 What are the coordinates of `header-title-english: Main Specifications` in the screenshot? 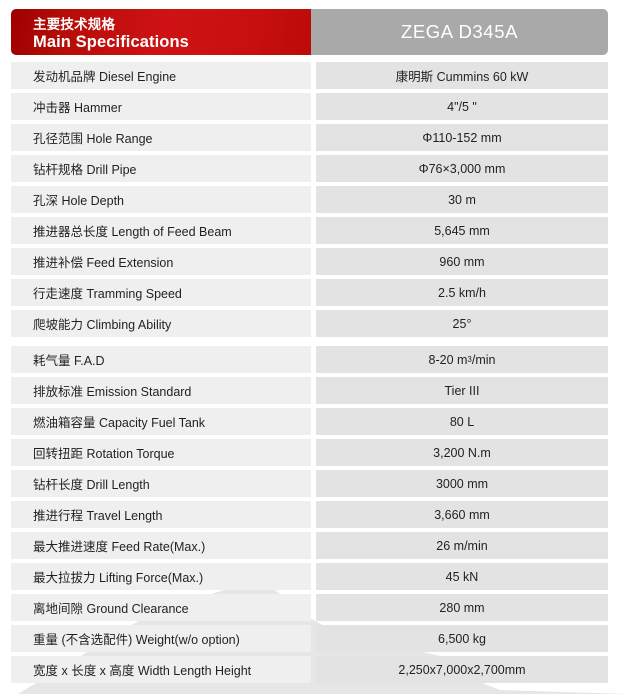 It's located at (111, 42).